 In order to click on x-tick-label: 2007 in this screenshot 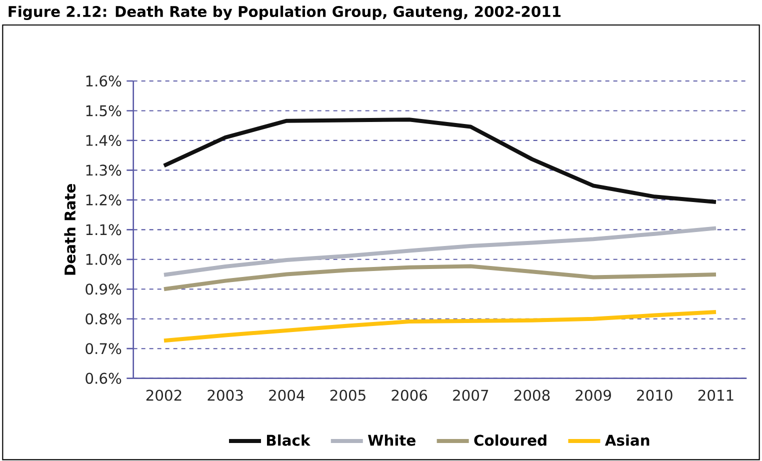, I will do `click(470, 395)`.